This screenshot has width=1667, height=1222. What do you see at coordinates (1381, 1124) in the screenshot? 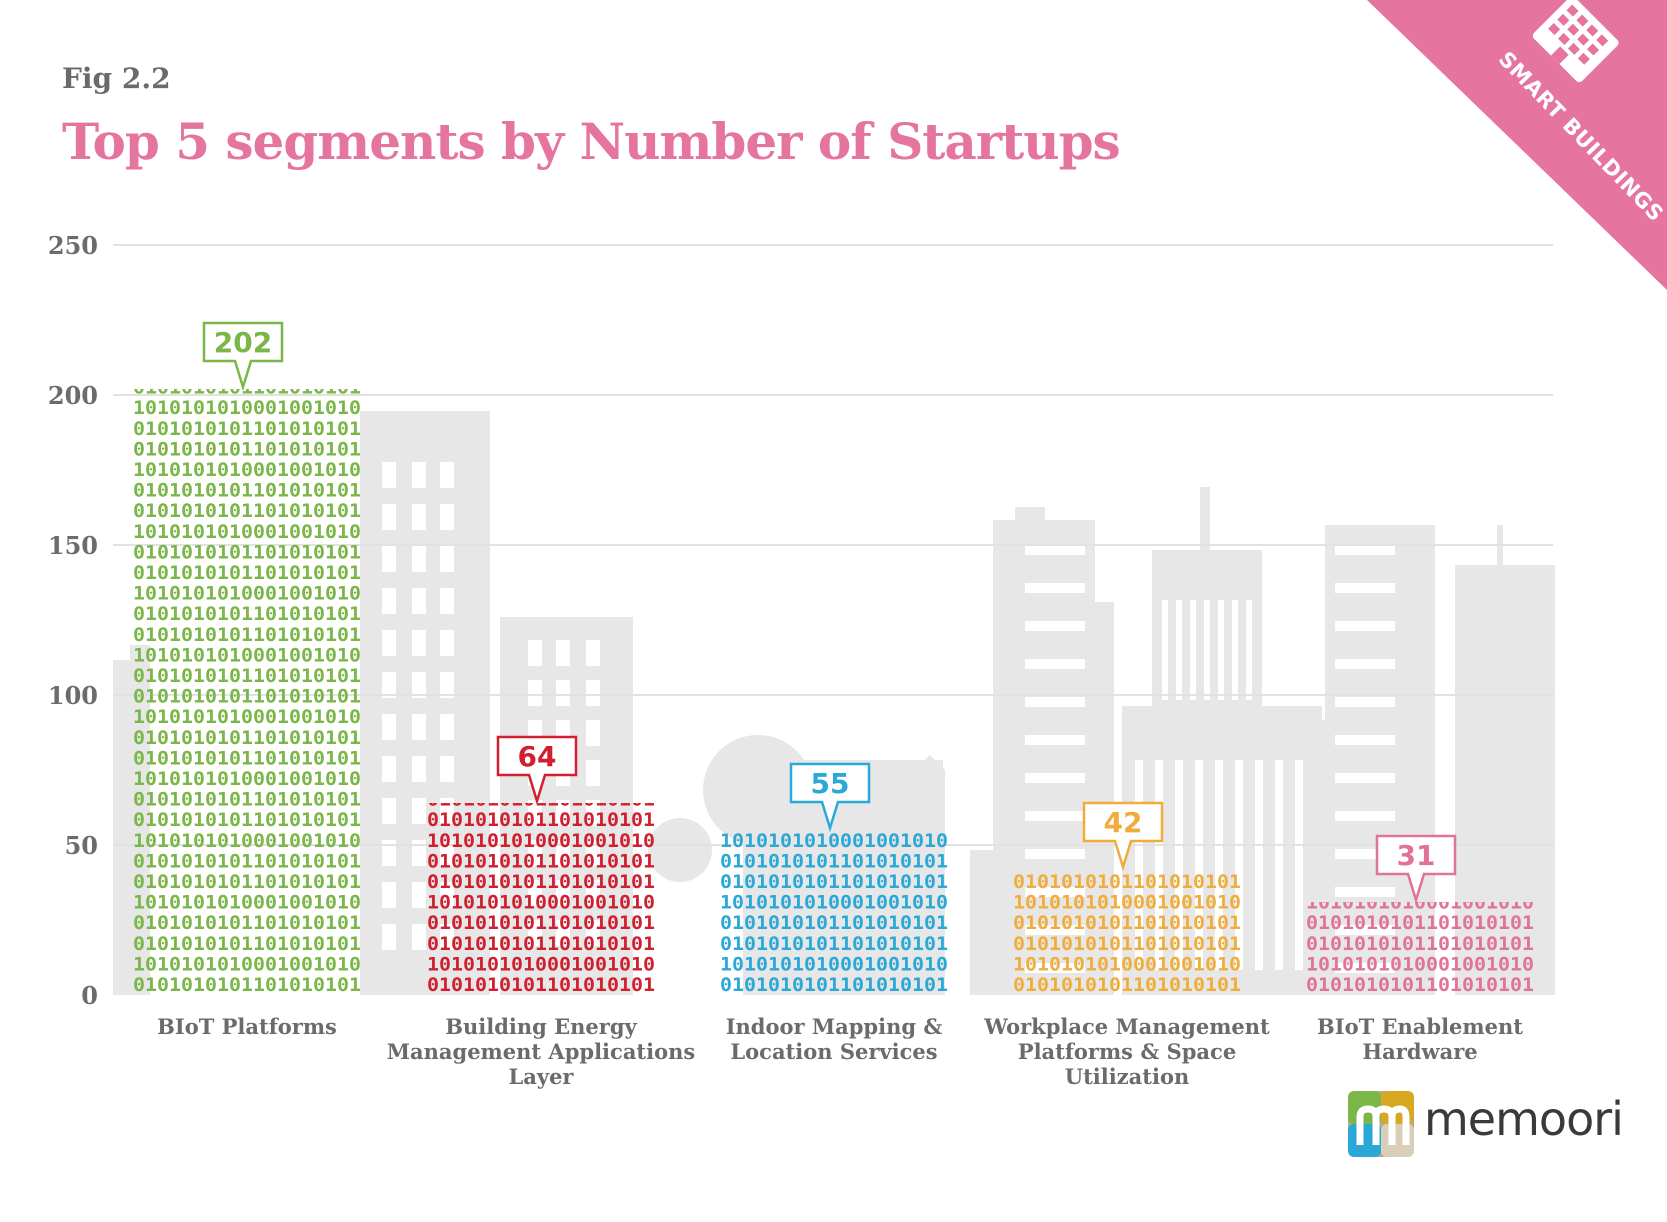
I see `memoori-logo-icon` at bounding box center [1381, 1124].